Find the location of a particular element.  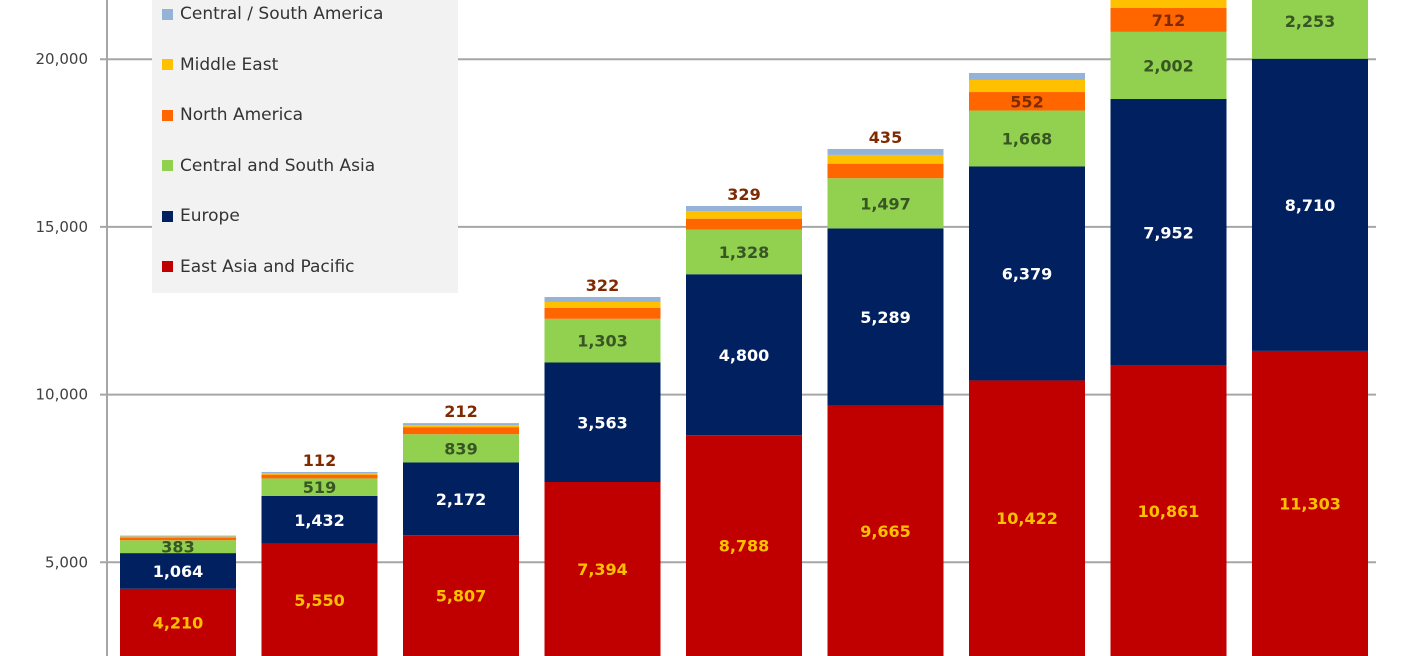

data-label: 212 is located at coordinates (460, 411).